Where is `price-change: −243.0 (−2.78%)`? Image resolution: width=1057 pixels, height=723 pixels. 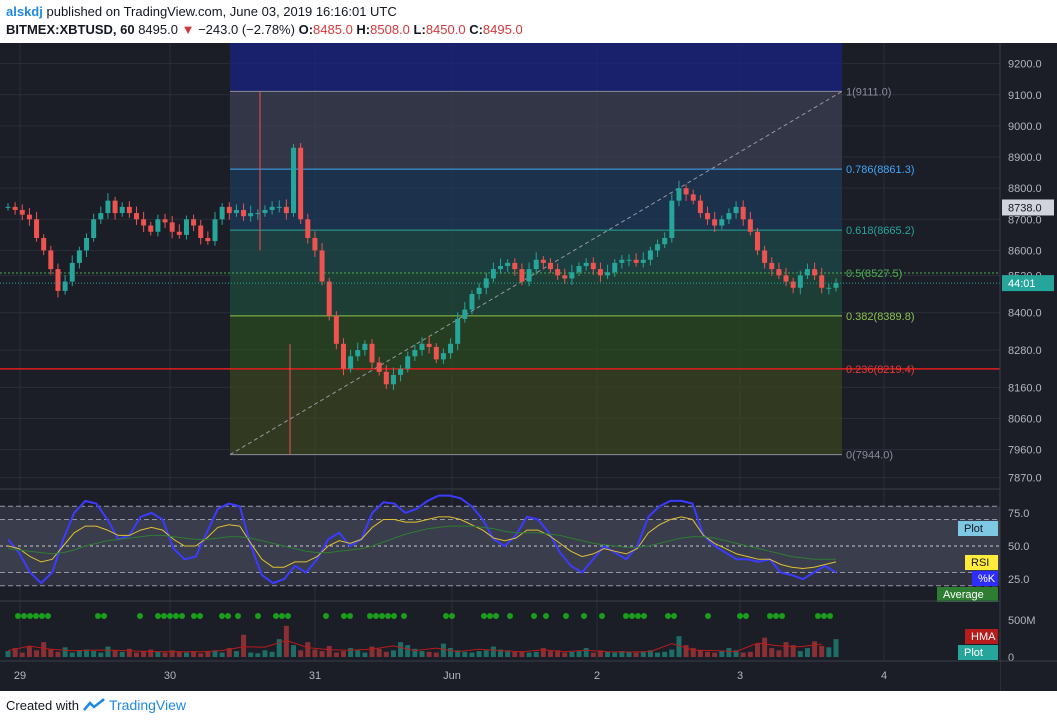 price-change: −243.0 (−2.78%) is located at coordinates (246, 29).